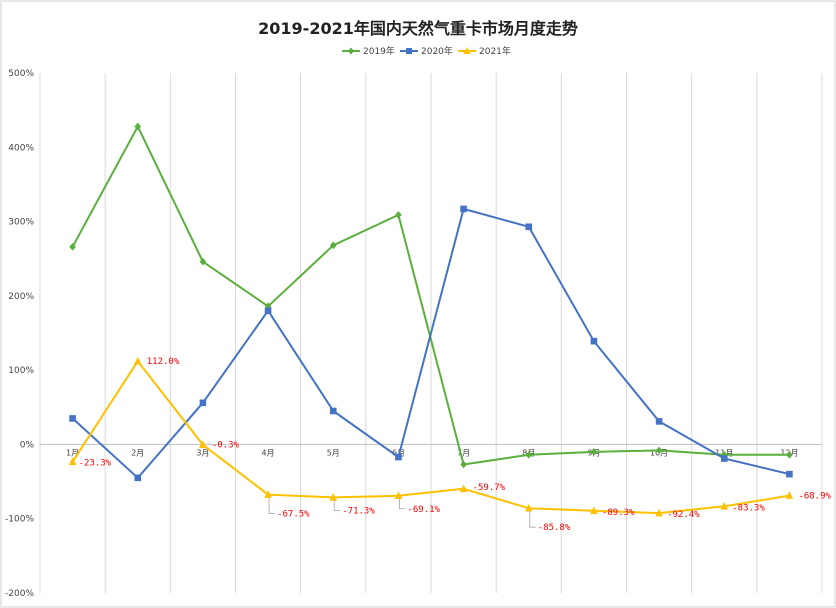  I want to click on y-tick-label: 300%, so click(21, 223).